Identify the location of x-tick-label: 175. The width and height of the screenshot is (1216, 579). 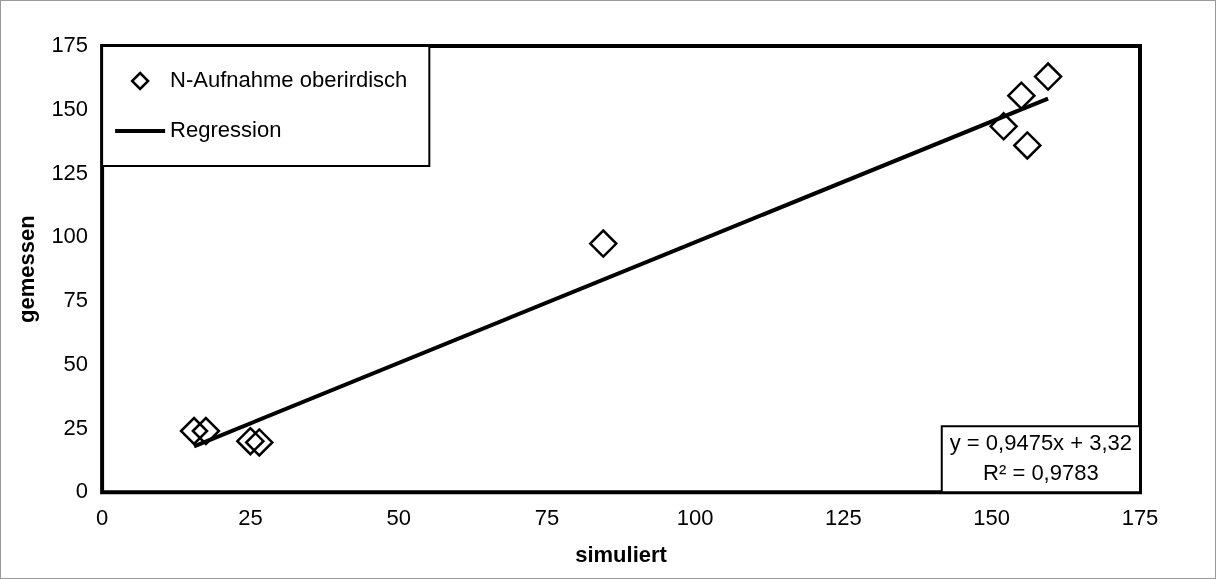
(1140, 518).